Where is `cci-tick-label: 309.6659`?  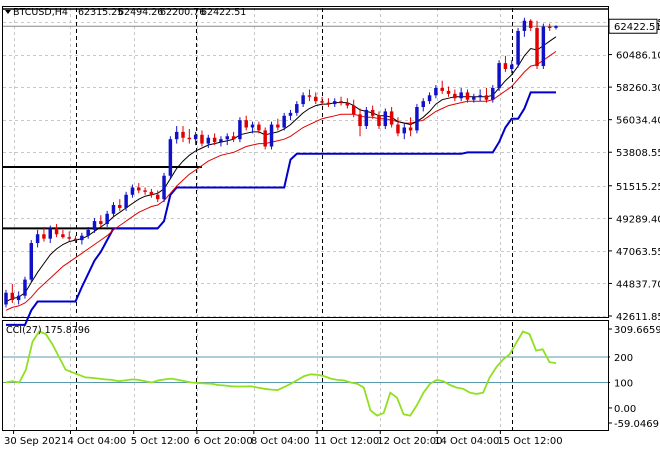
cci-tick-label: 309.6659 is located at coordinates (637, 330).